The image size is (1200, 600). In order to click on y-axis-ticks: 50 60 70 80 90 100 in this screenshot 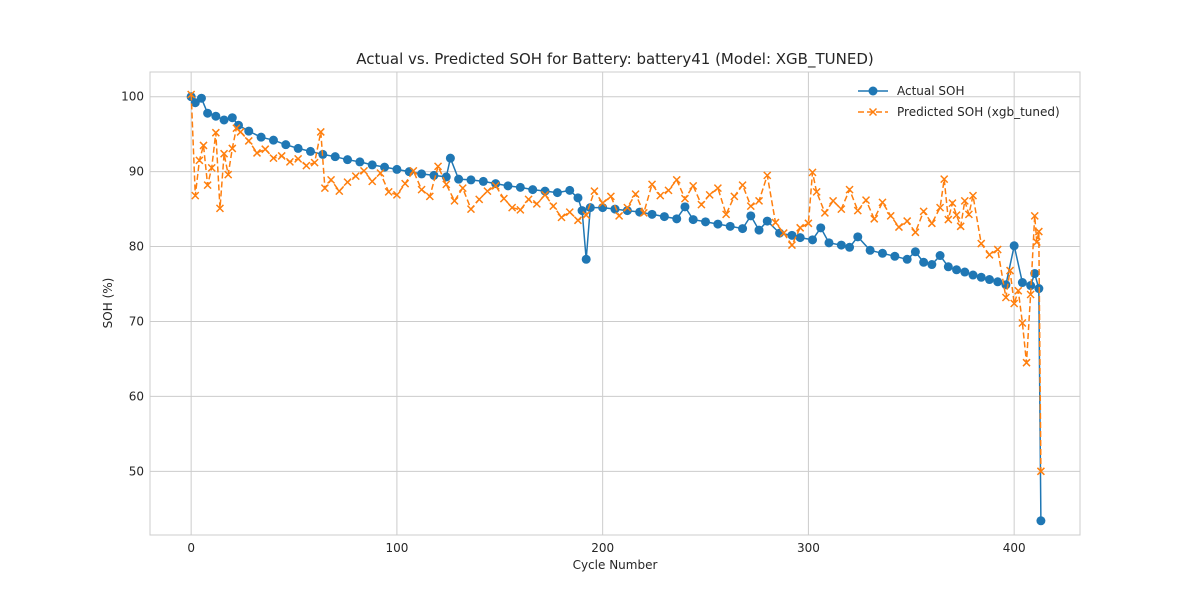, I will do `click(132, 284)`.